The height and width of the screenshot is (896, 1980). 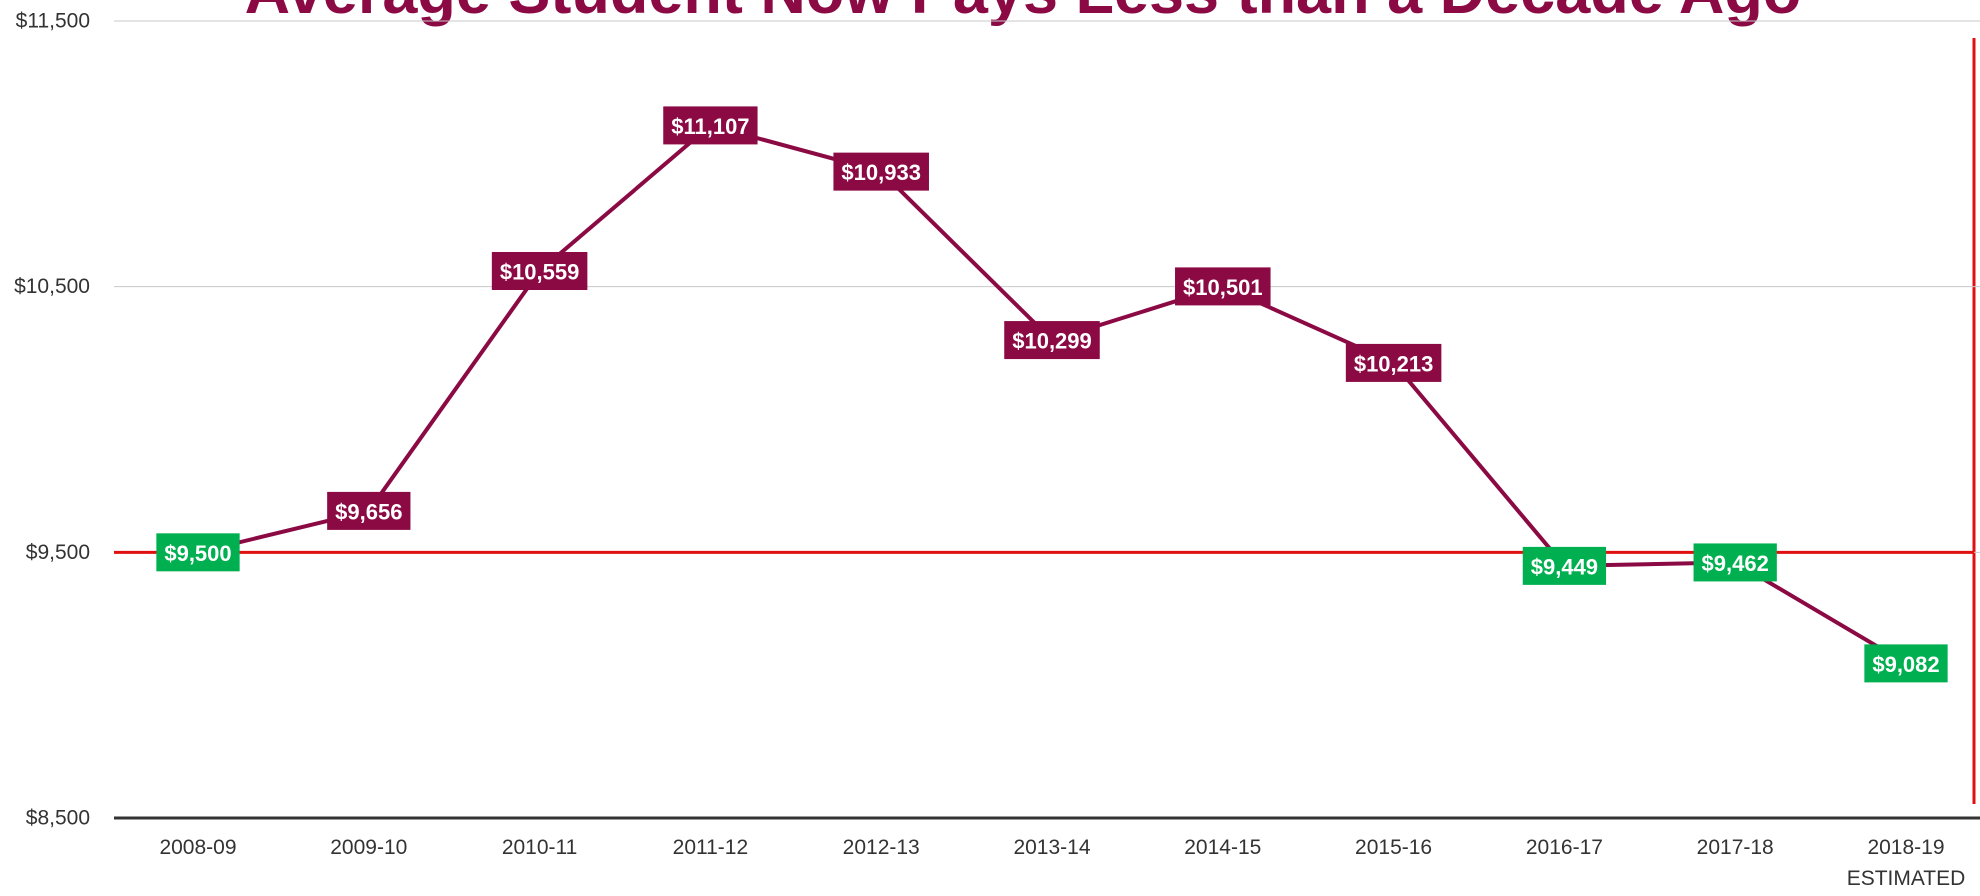 I want to click on value-label-group: $10,501, so click(x=1223, y=286).